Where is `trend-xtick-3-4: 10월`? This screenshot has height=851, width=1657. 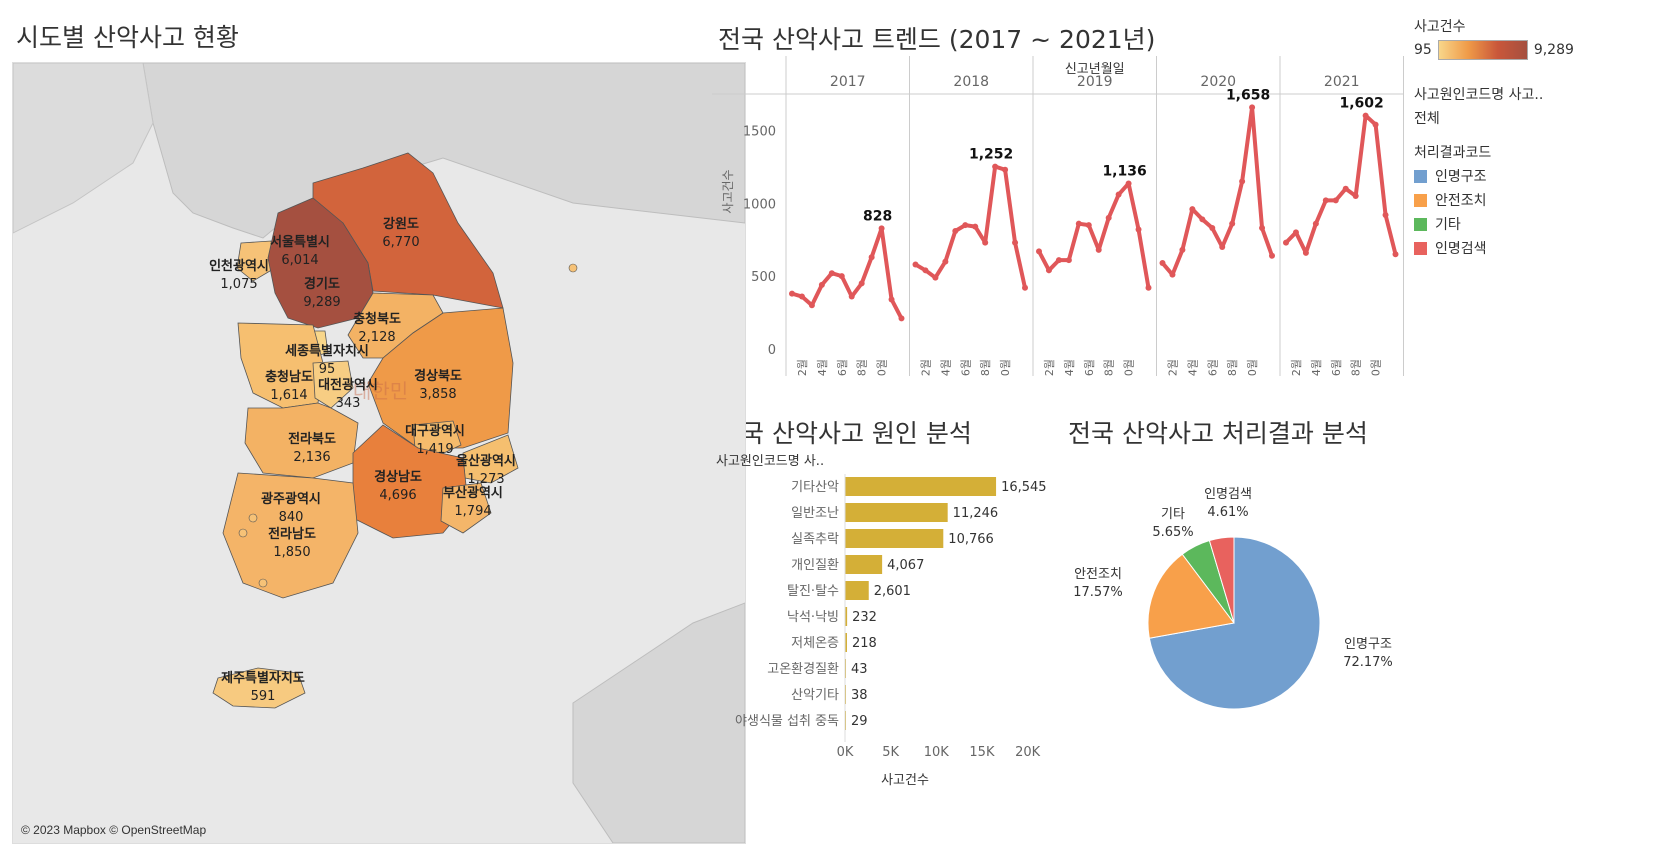 trend-xtick-3-4: 10월 is located at coordinates (1252, 367).